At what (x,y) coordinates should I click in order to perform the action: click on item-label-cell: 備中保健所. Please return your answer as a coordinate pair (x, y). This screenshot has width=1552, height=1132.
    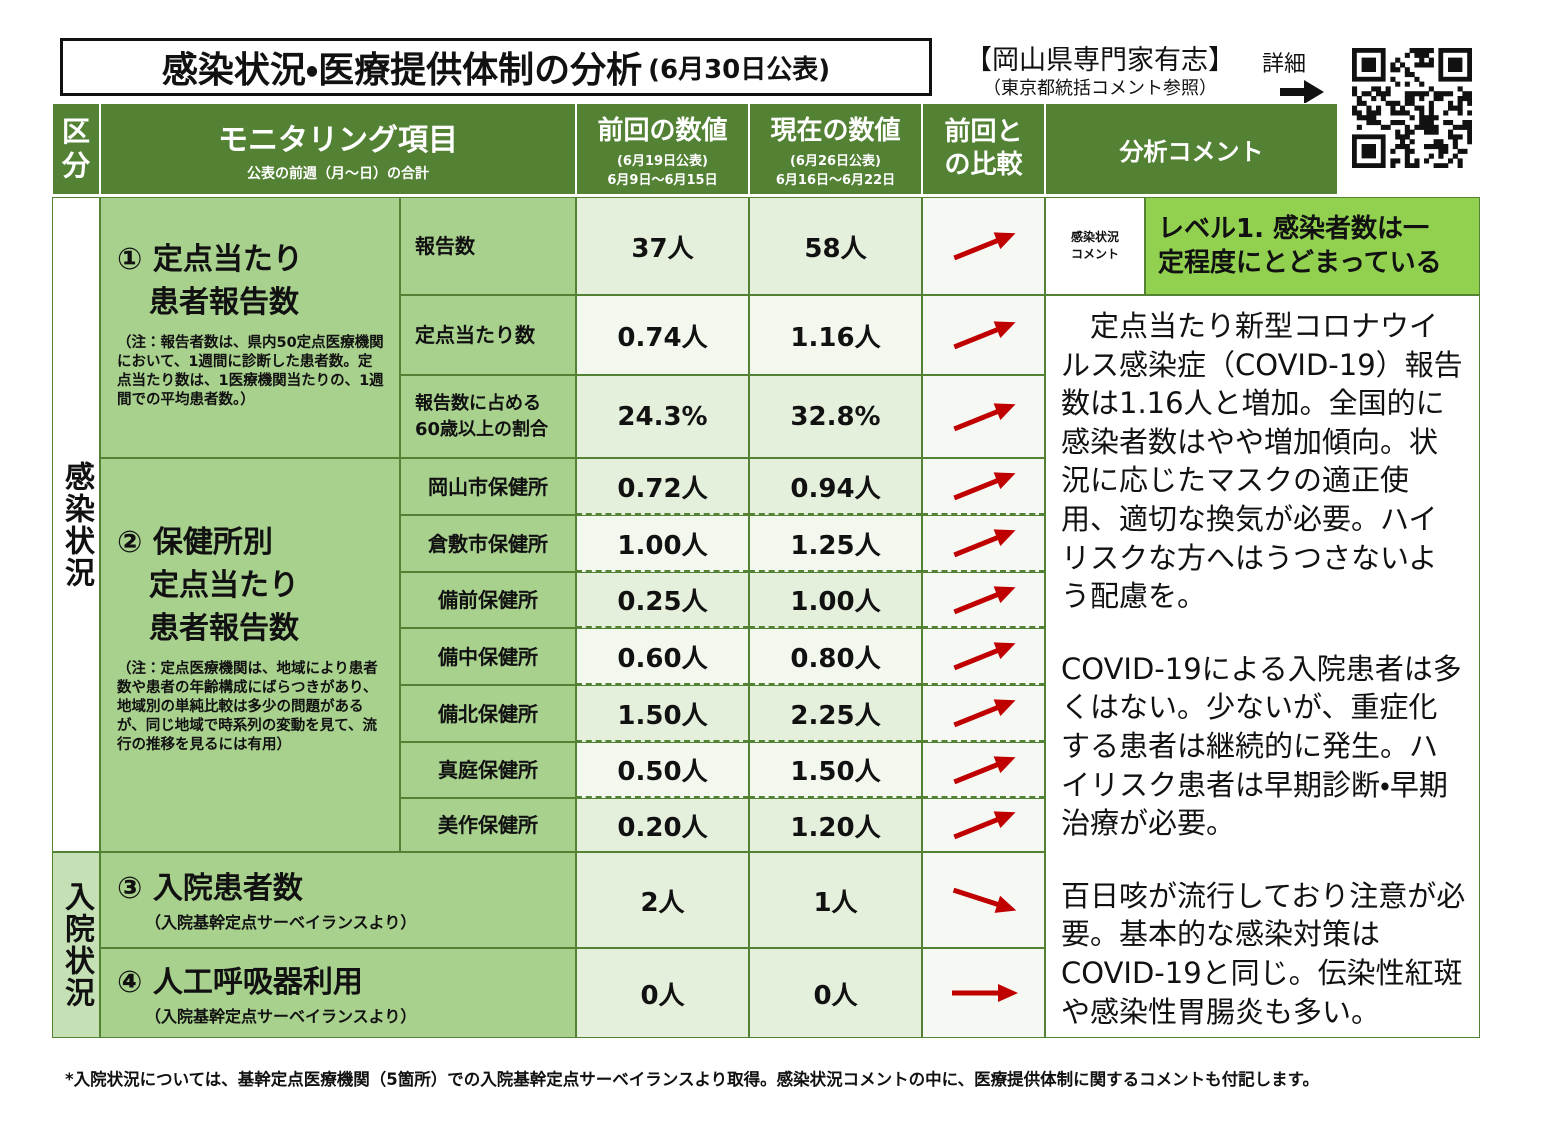
    Looking at the image, I should click on (488, 656).